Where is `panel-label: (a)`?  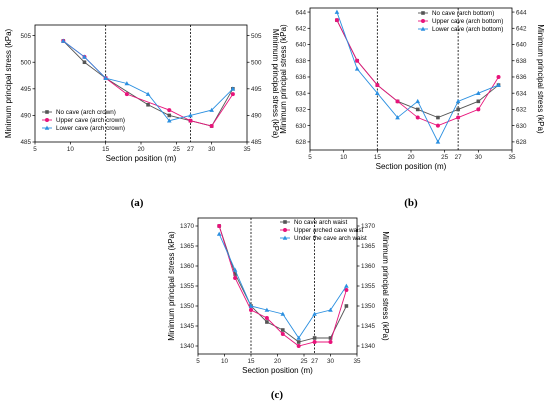
panel-label: (a) is located at coordinates (137, 203).